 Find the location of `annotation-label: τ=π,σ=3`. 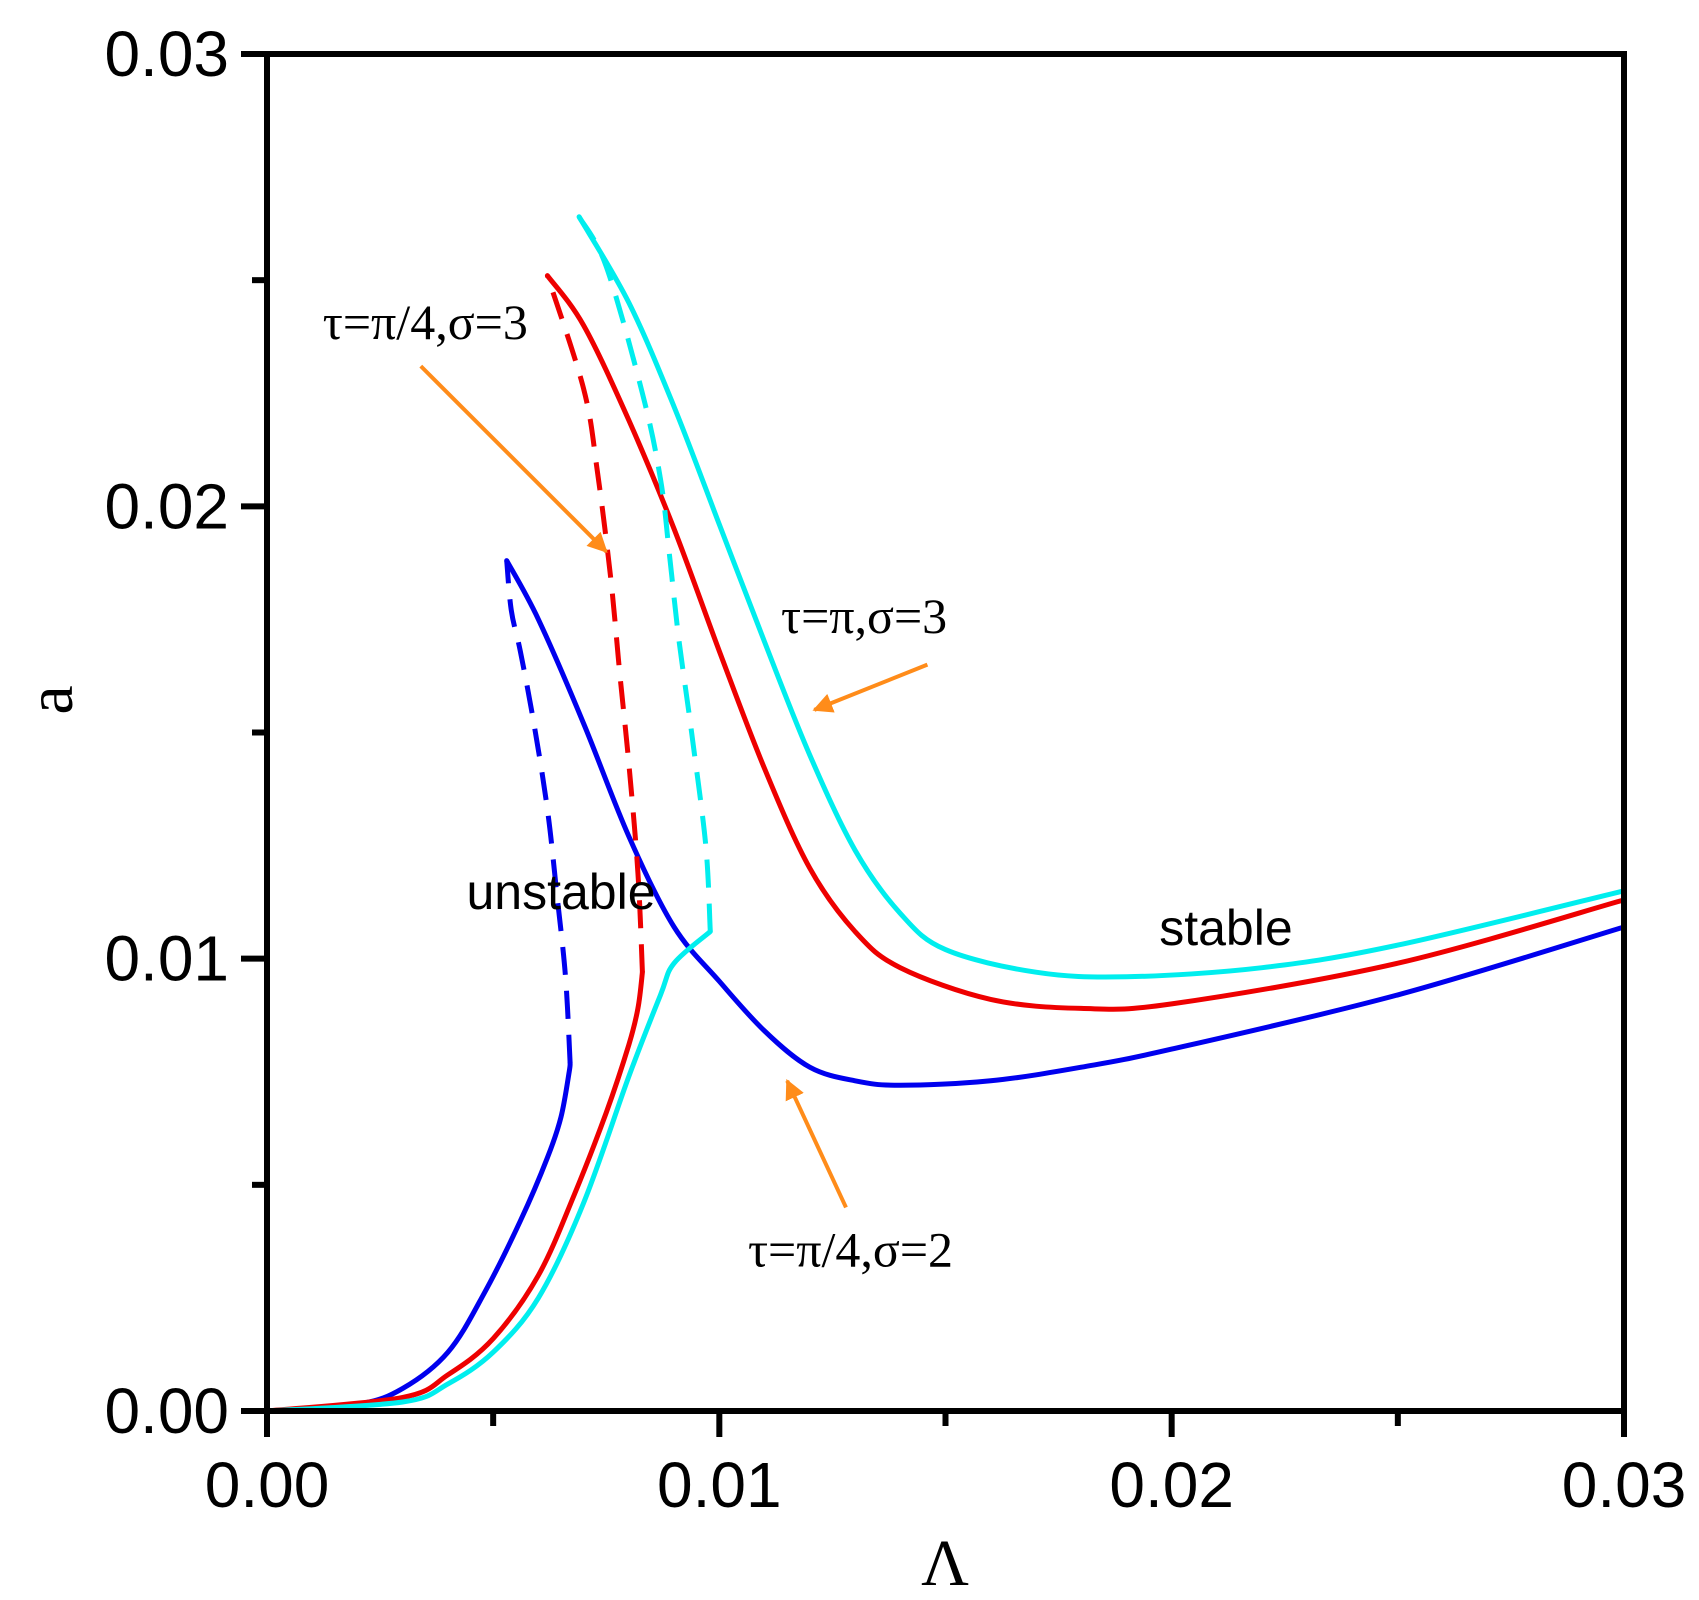

annotation-label: τ=π,σ=3 is located at coordinates (864, 616).